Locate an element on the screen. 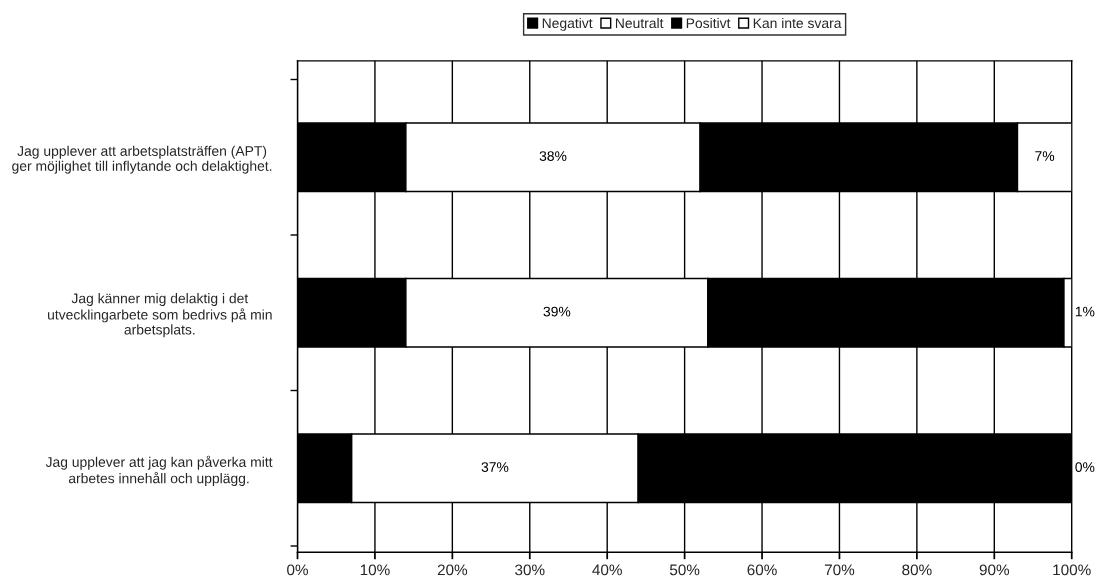 This screenshot has width=1106, height=585. data-label: 7% is located at coordinates (1045, 156).